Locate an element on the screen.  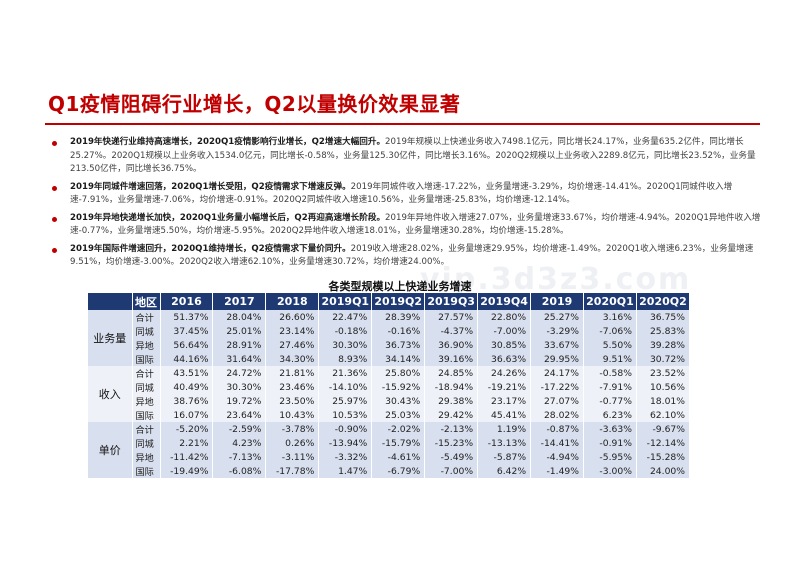
table-cell: 0.26% is located at coordinates (292, 443).